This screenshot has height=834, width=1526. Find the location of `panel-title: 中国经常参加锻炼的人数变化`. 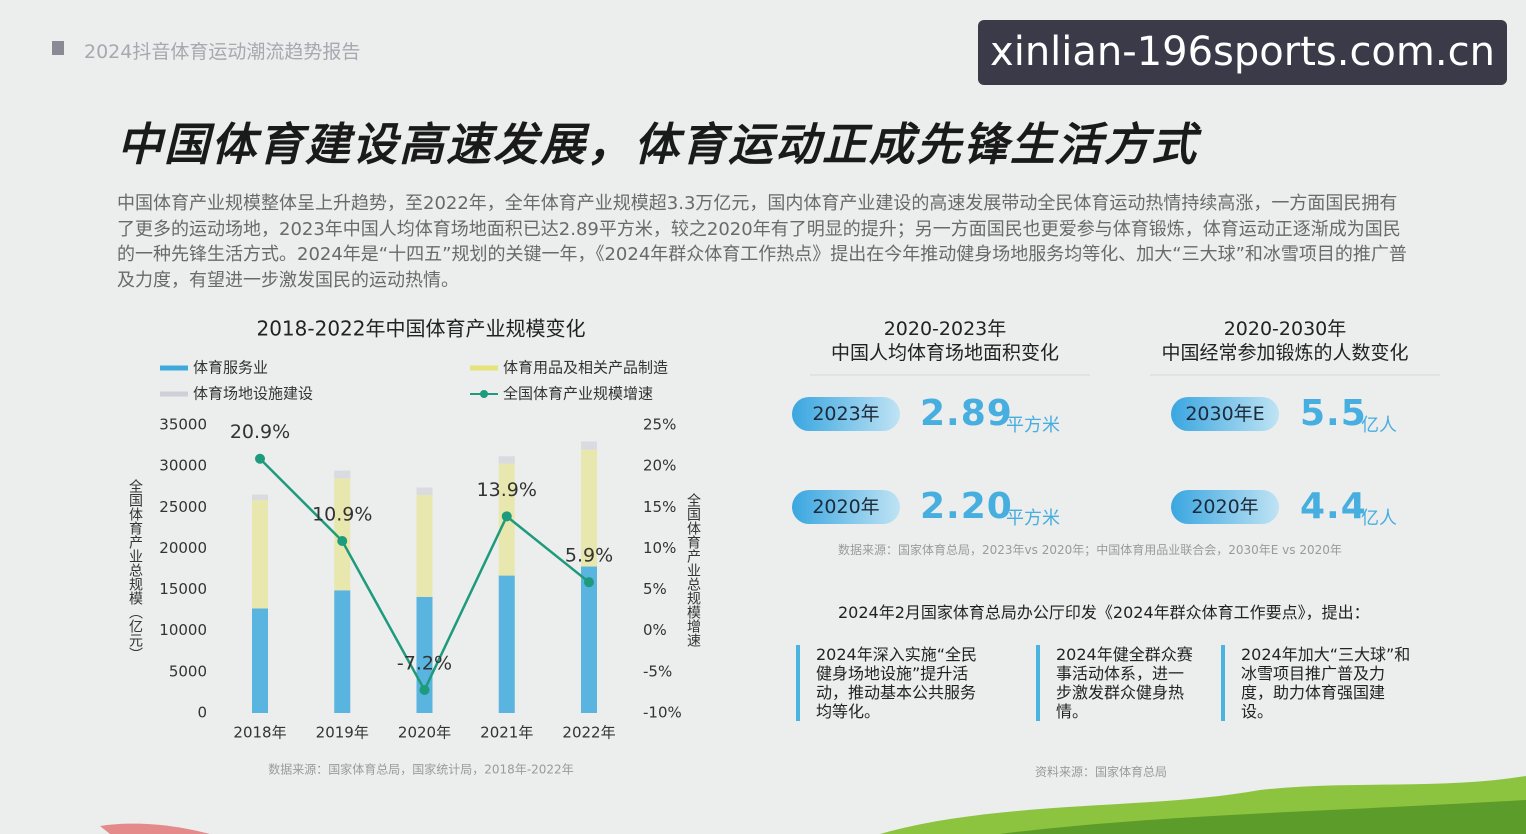

panel-title: 中国经常参加锻炼的人数变化 is located at coordinates (1285, 353).